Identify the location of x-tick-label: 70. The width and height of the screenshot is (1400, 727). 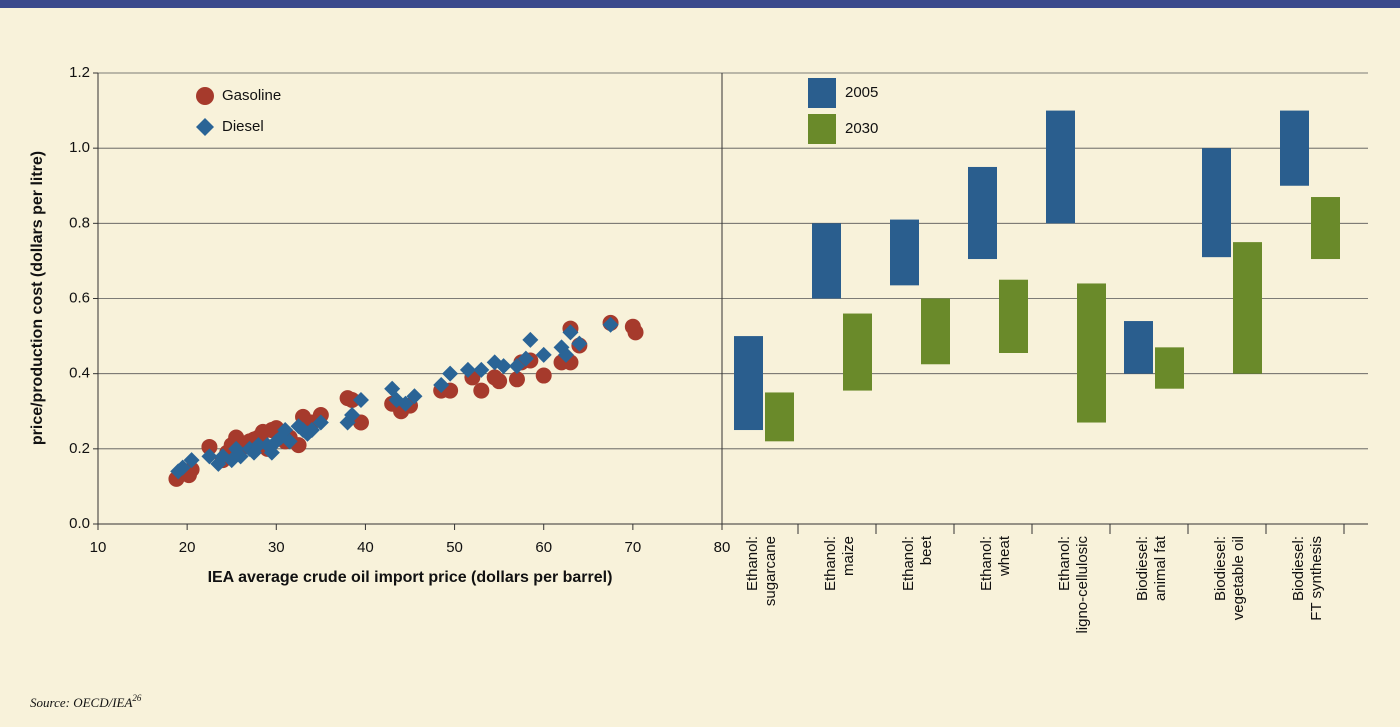
(633, 547).